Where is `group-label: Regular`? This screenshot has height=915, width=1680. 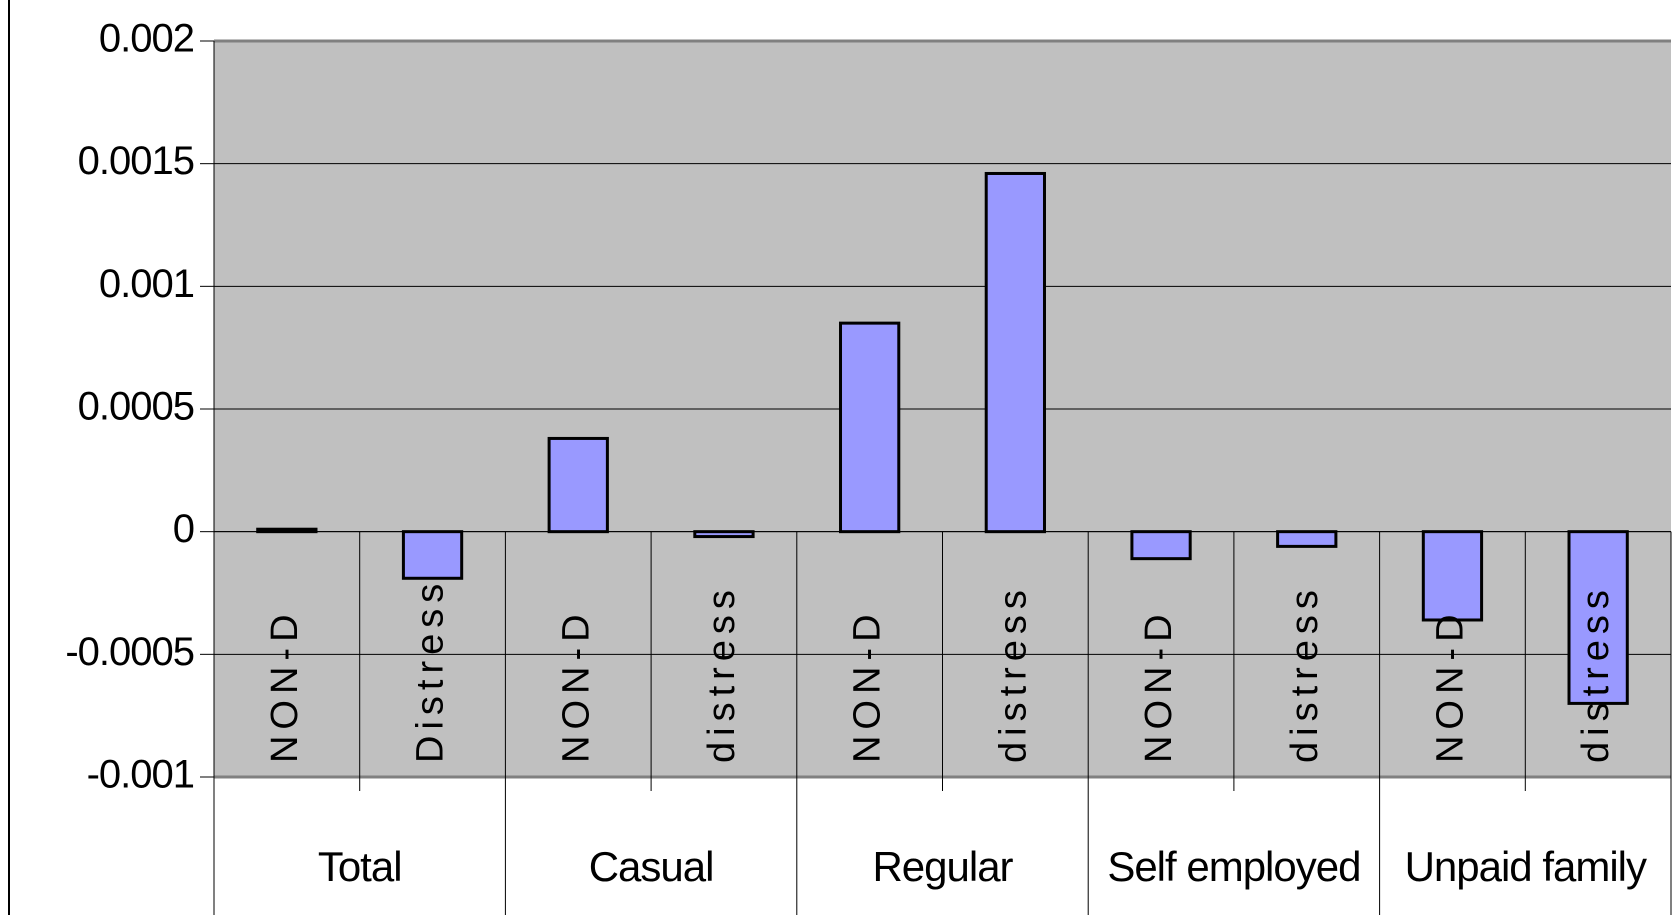 group-label: Regular is located at coordinates (942, 866).